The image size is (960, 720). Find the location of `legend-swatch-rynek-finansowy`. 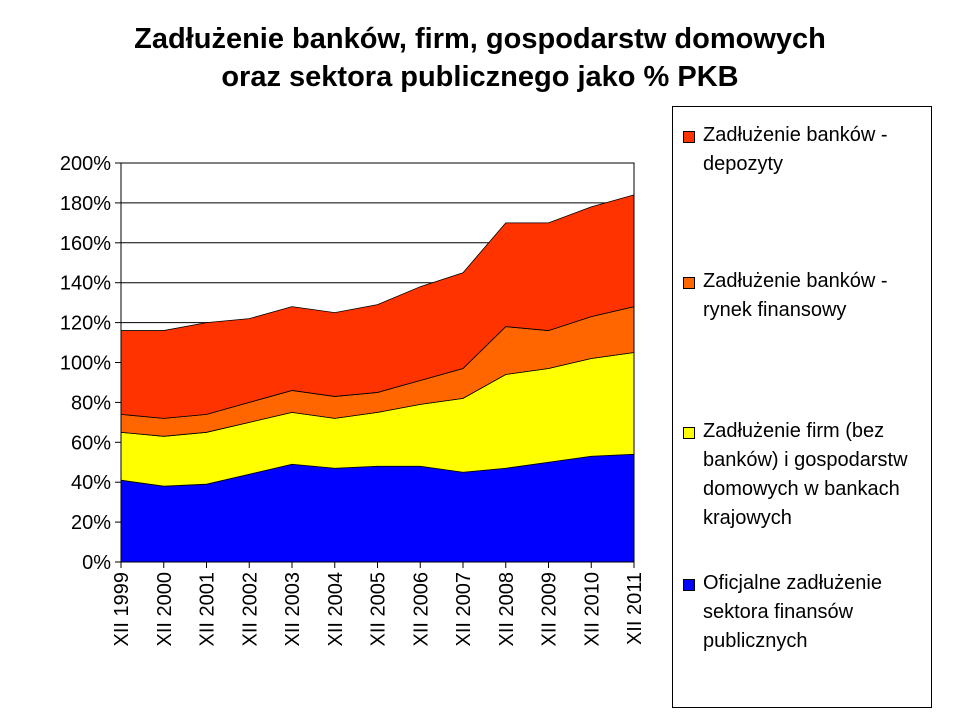

legend-swatch-rynek-finansowy is located at coordinates (689, 283).